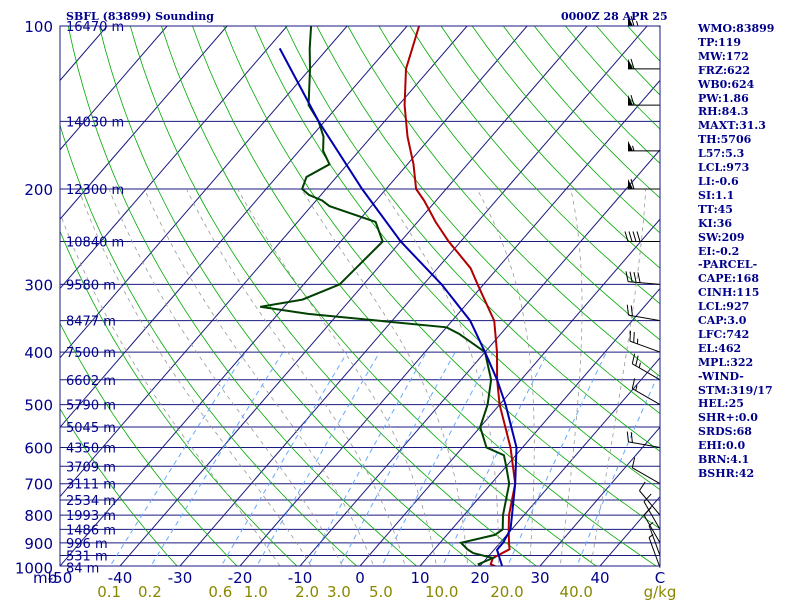 Image resolution: width=800 pixels, height=600 pixels. What do you see at coordinates (95, 122) in the screenshot?
I see `height-label: 14030 m` at bounding box center [95, 122].